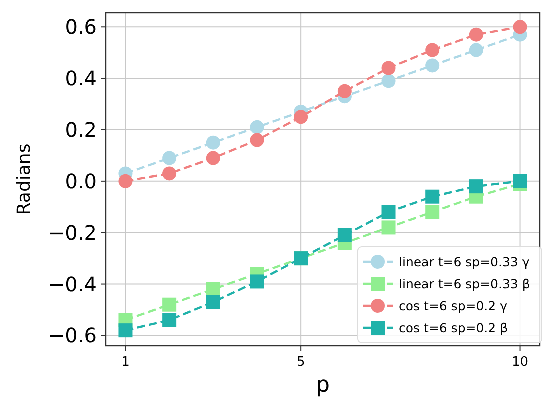 The height and width of the screenshot is (400, 547). What do you see at coordinates (72, 336) in the screenshot?
I see `y-tick-label: −0.6` at bounding box center [72, 336].